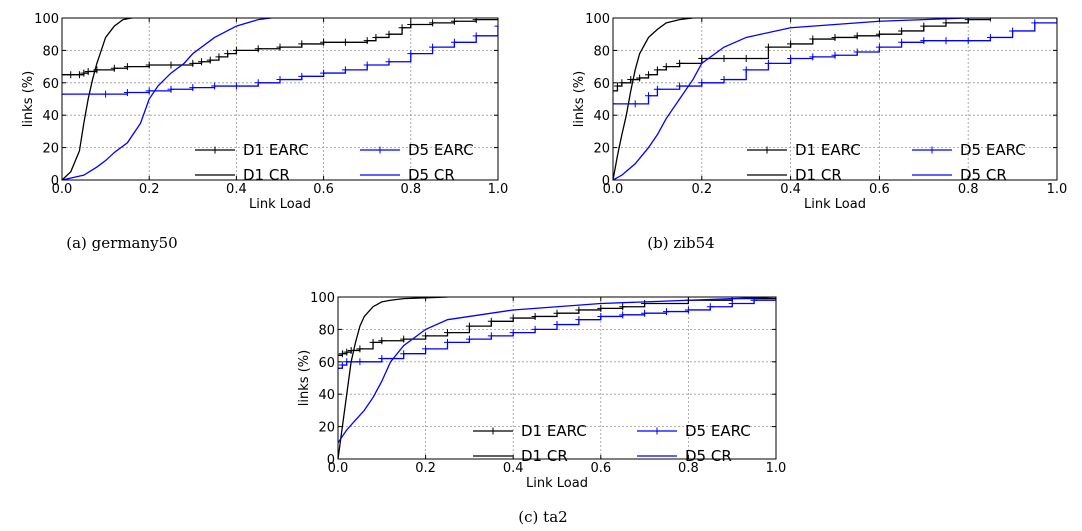 Image resolution: width=1082 pixels, height=531 pixels. Describe the element at coordinates (601, 149) in the screenshot. I see `y-tick-label: 20` at that location.